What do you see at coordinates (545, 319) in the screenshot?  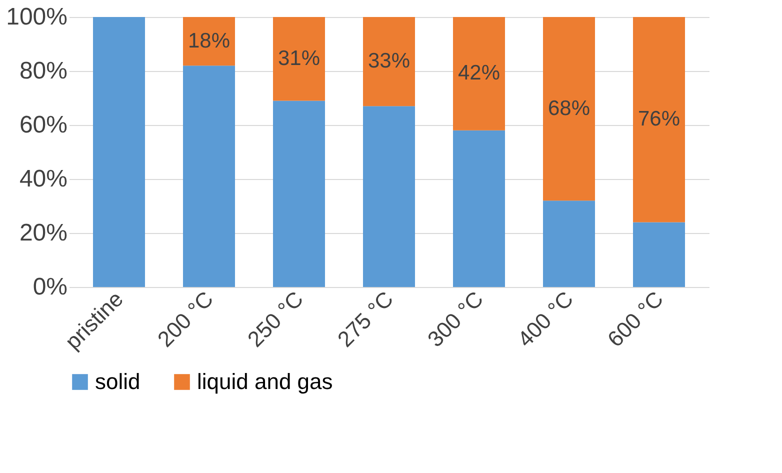 I see `x-tick-label: 400 °C` at bounding box center [545, 319].